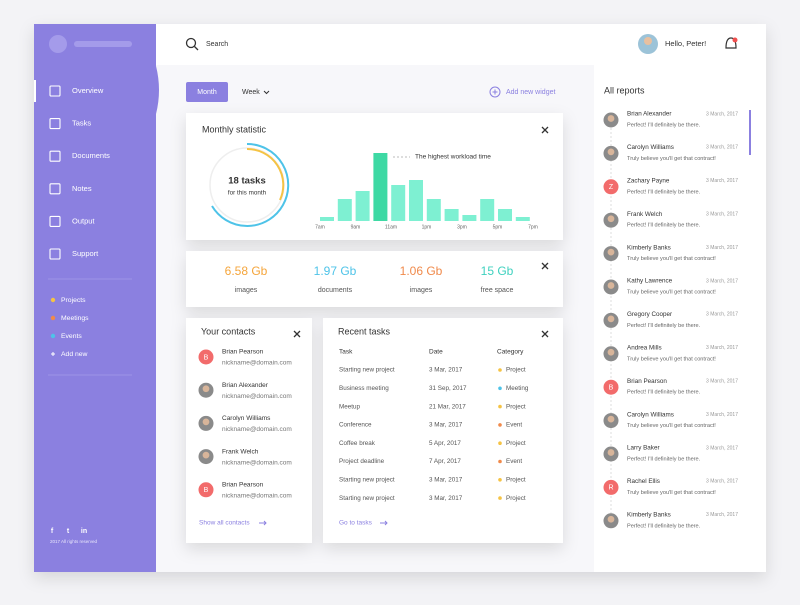 This screenshot has width=800, height=605. What do you see at coordinates (364, 331) in the screenshot?
I see `card-title: Recent tasks` at bounding box center [364, 331].